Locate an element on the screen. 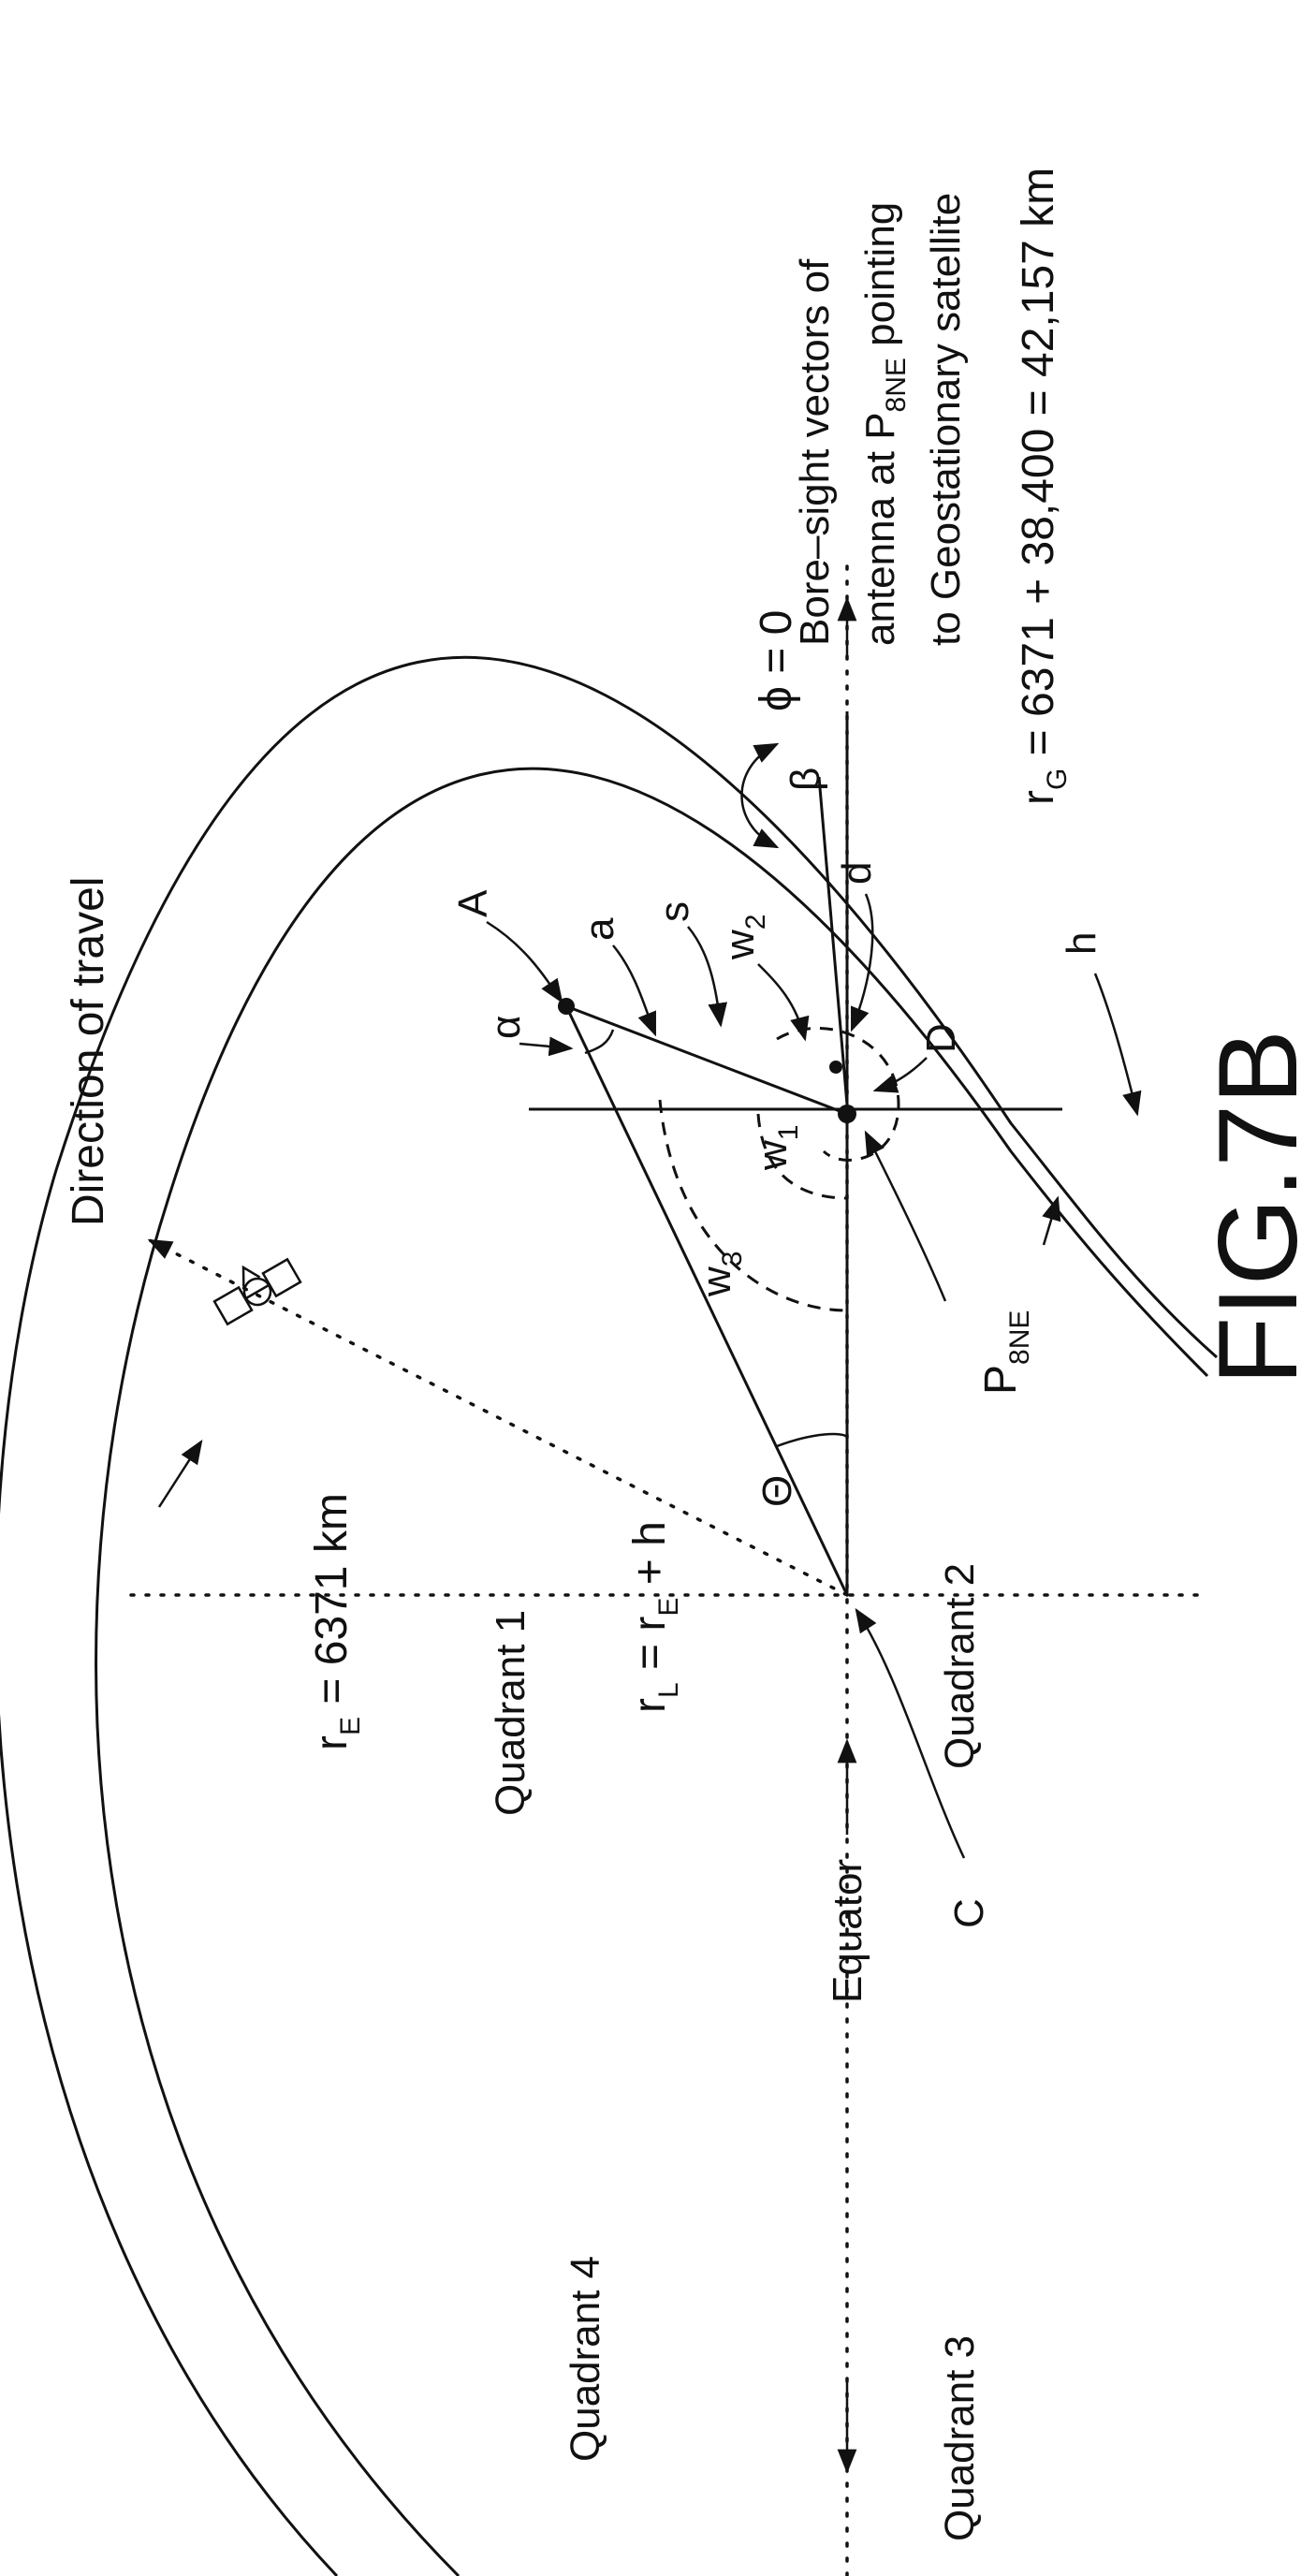  leader-w2 is located at coordinates (781, 1001).